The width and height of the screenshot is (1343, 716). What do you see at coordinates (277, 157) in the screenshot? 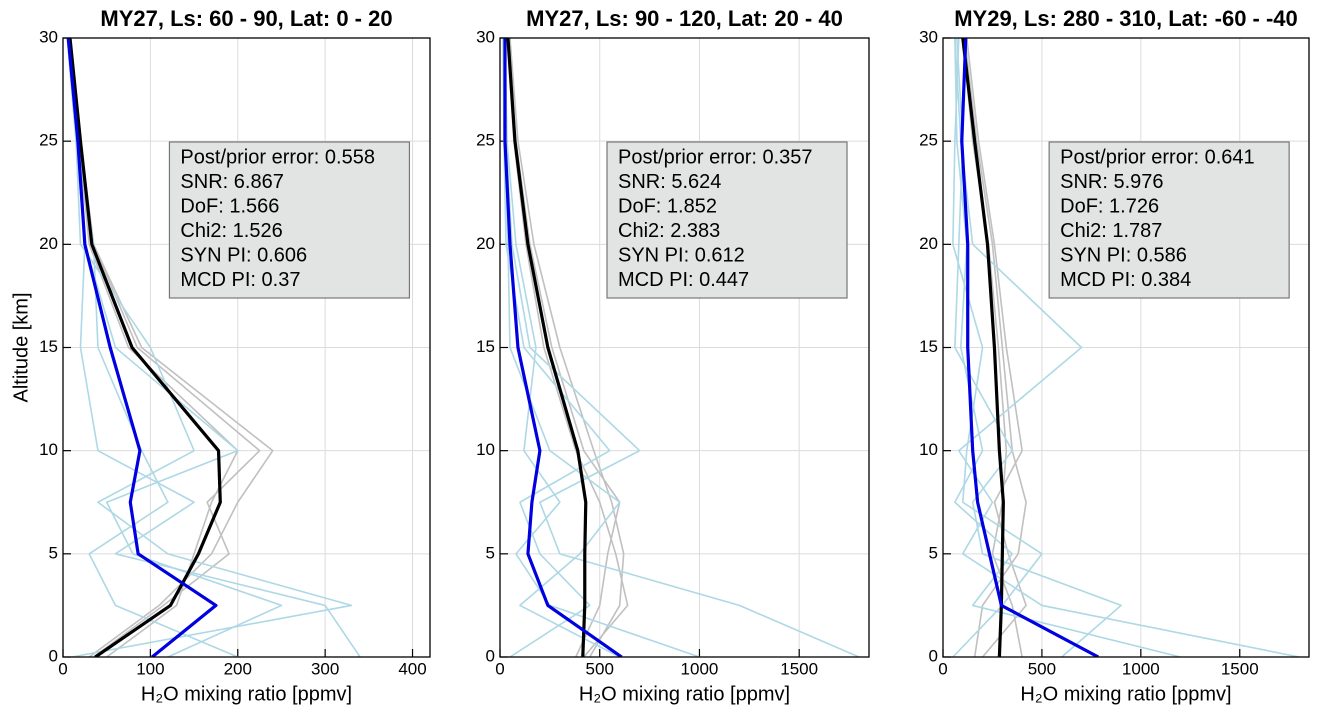
I see `annotation-text: Post/prior error: 0.558` at bounding box center [277, 157].